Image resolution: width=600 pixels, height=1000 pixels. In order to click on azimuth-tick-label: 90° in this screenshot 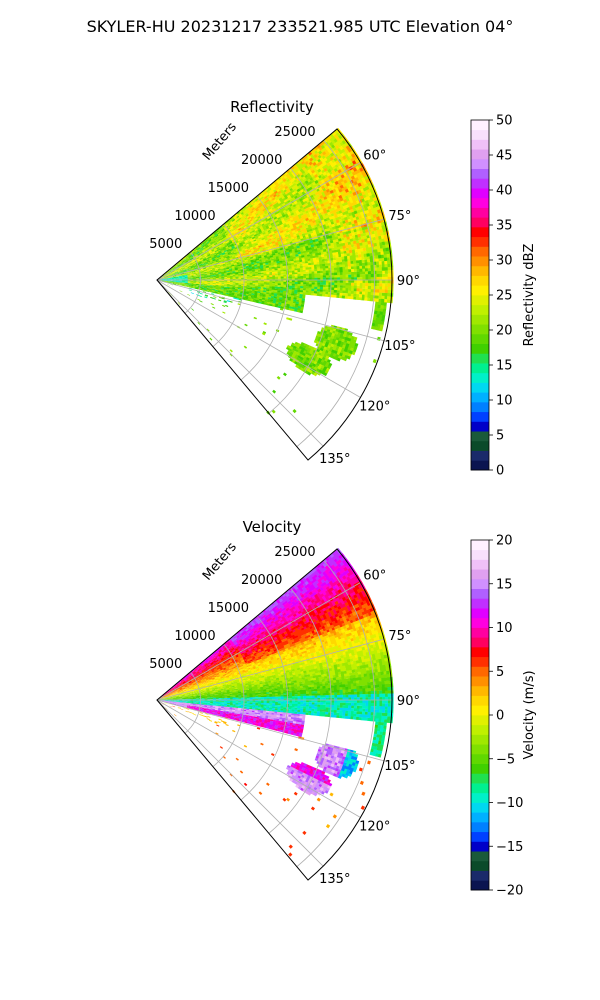, I will do `click(408, 281)`.